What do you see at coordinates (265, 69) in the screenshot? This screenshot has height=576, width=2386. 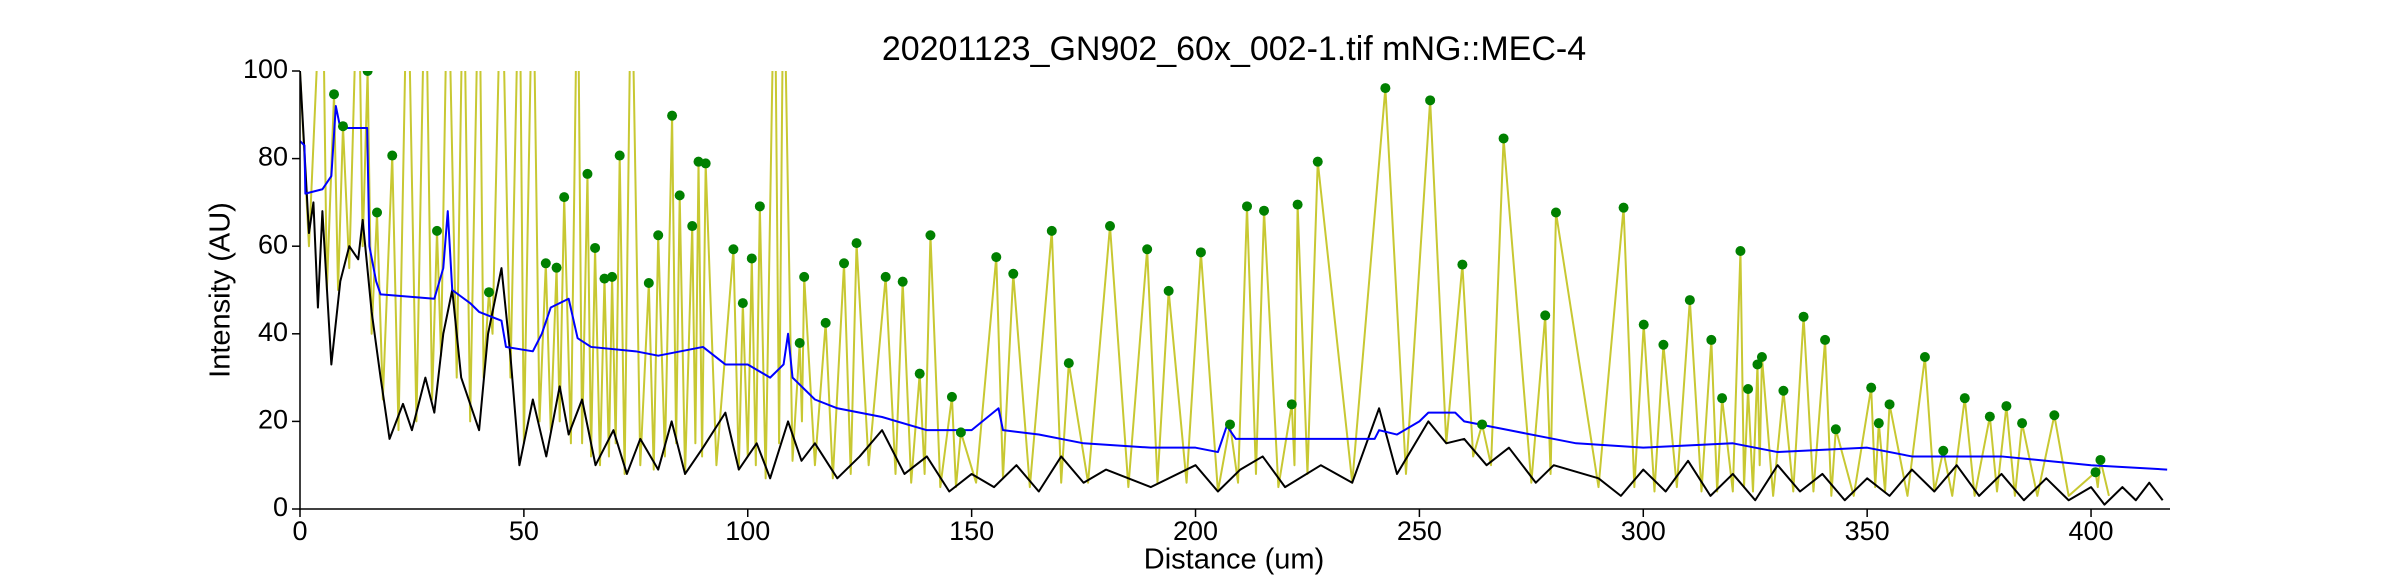 I see `y-tick-label: 100` at bounding box center [265, 69].